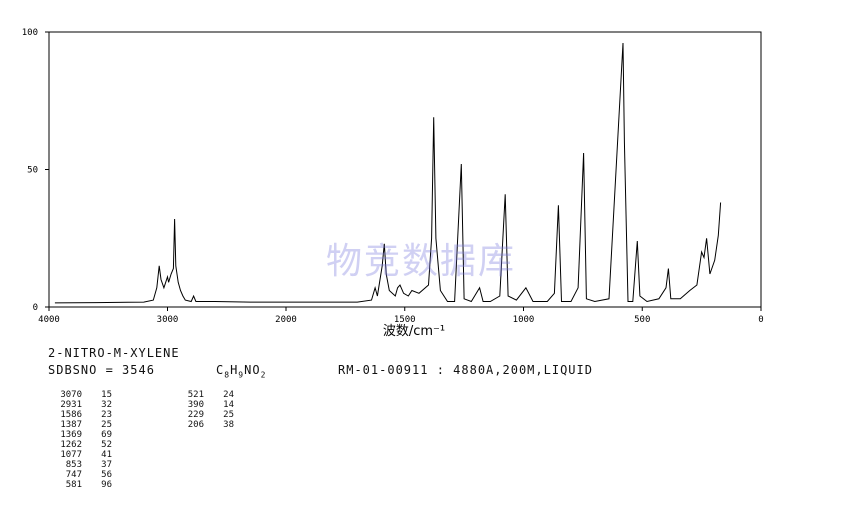 The height and width of the screenshot is (510, 850). Describe the element at coordinates (71, 455) in the screenshot. I see `peak-wavenumber: 1077` at that location.